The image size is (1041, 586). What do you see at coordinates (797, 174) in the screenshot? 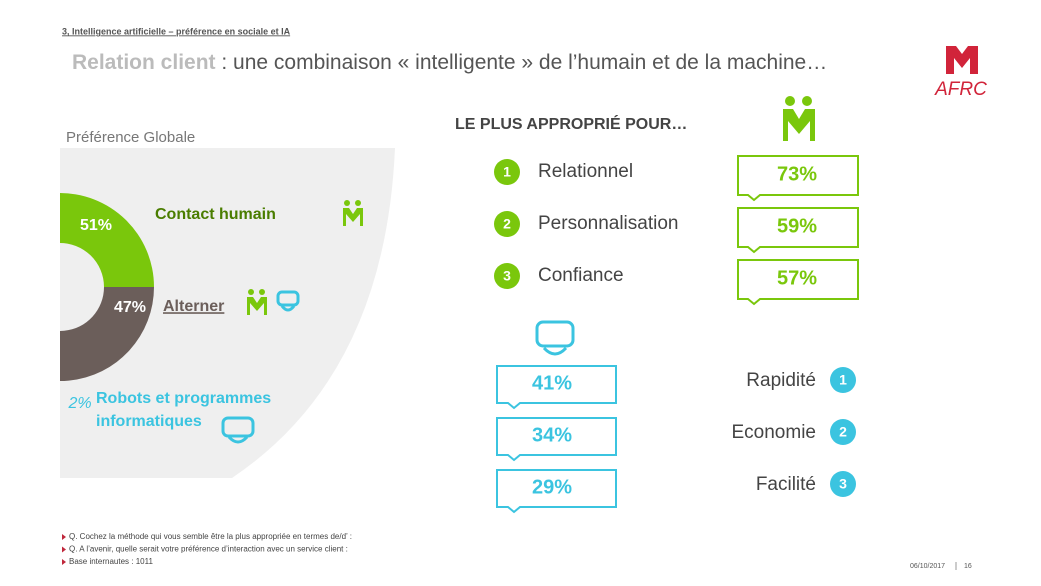
I see `score: 73%` at bounding box center [797, 174].